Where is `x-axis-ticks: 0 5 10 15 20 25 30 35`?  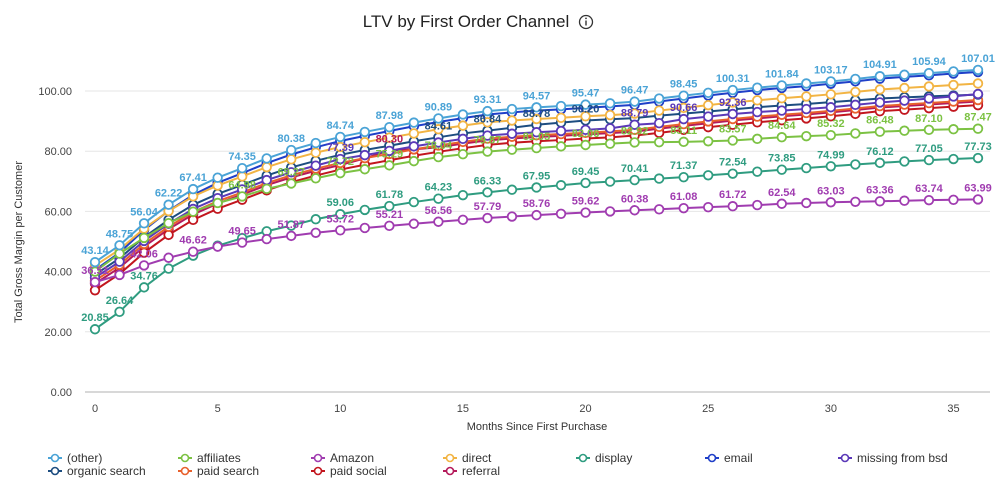
x-axis-ticks: 0 5 10 15 20 25 30 35 is located at coordinates (526, 409).